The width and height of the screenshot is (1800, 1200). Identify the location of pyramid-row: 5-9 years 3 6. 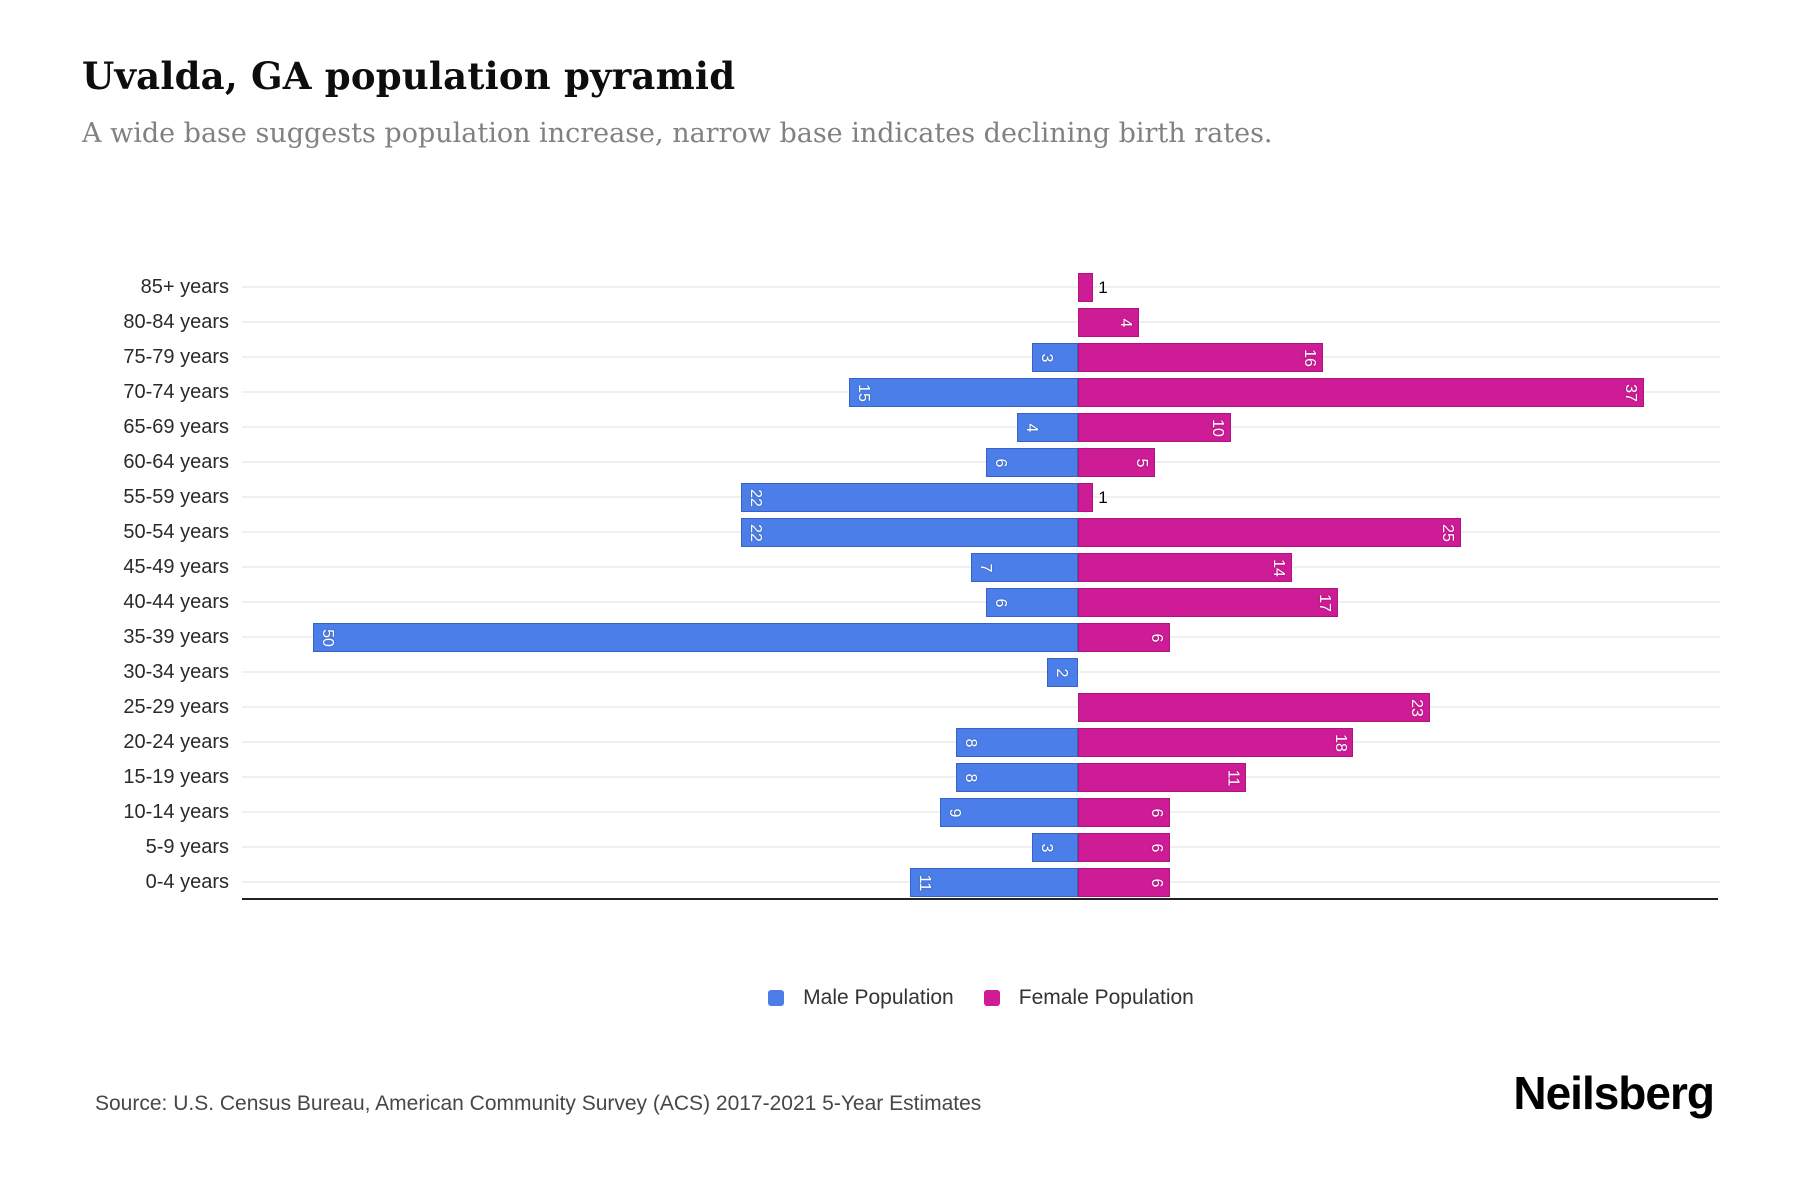
(860, 847).